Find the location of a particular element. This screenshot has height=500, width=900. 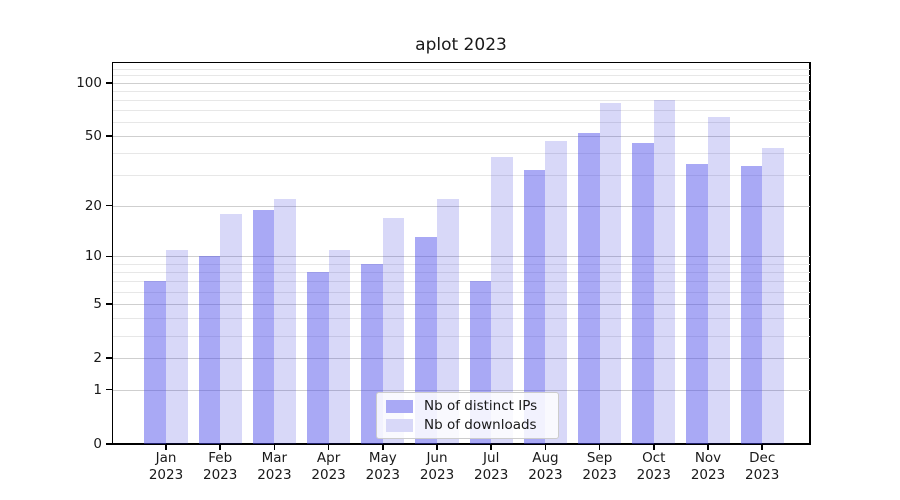

axis-spine-left is located at coordinates (112, 253).